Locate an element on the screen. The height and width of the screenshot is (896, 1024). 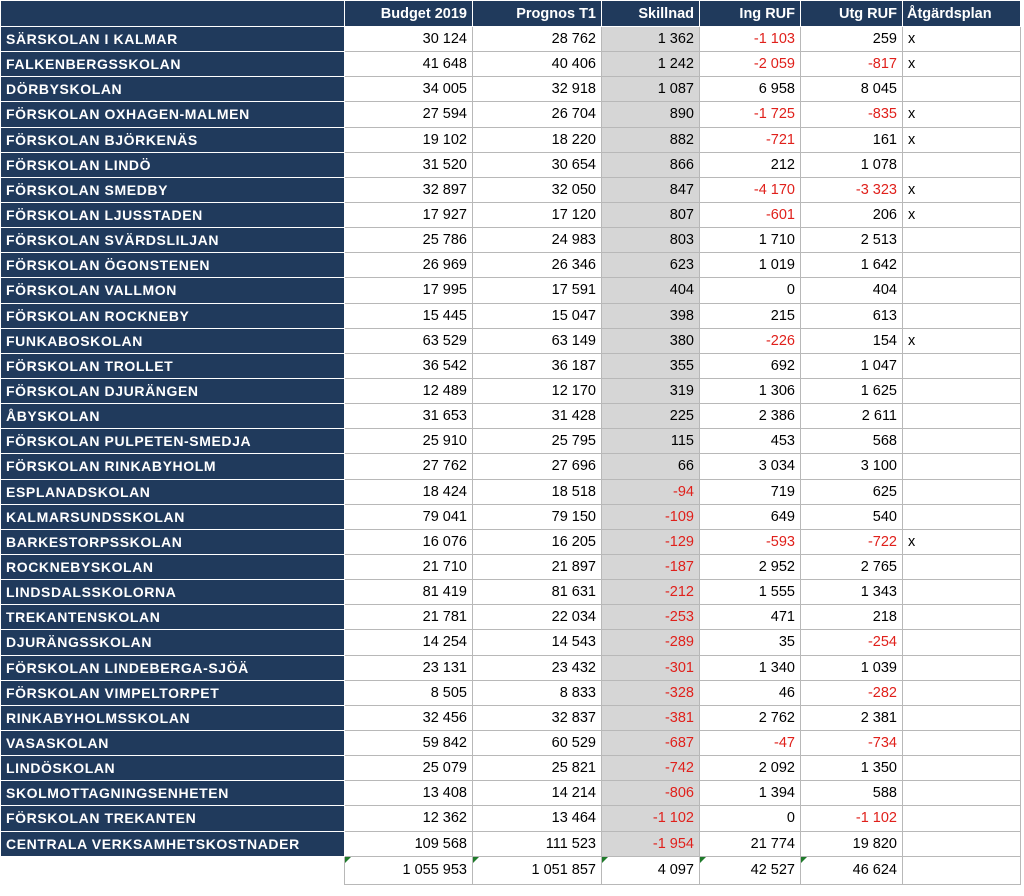
cell-name: RINKABYHOLMSSKOLAN is located at coordinates (172, 717).